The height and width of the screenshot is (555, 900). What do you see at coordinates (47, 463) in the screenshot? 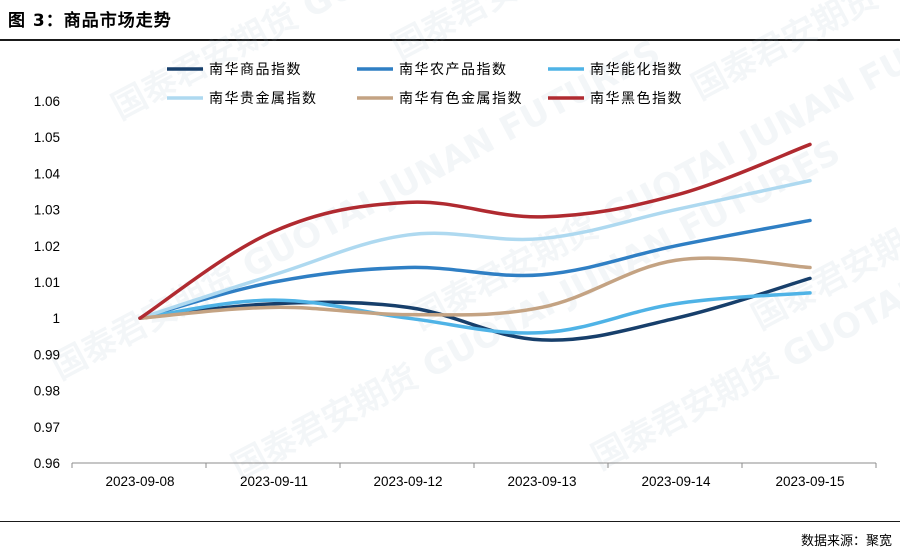
I see `y-tick-label: 0.96` at bounding box center [47, 463].